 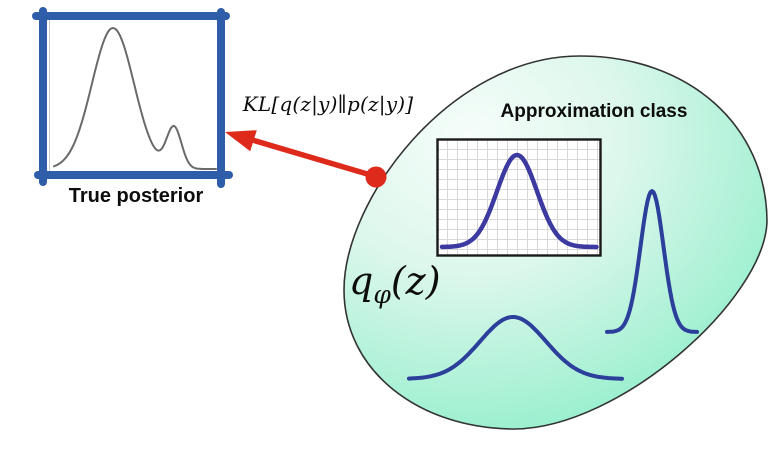 I want to click on plot-grid-lines, so click(x=519, y=197).